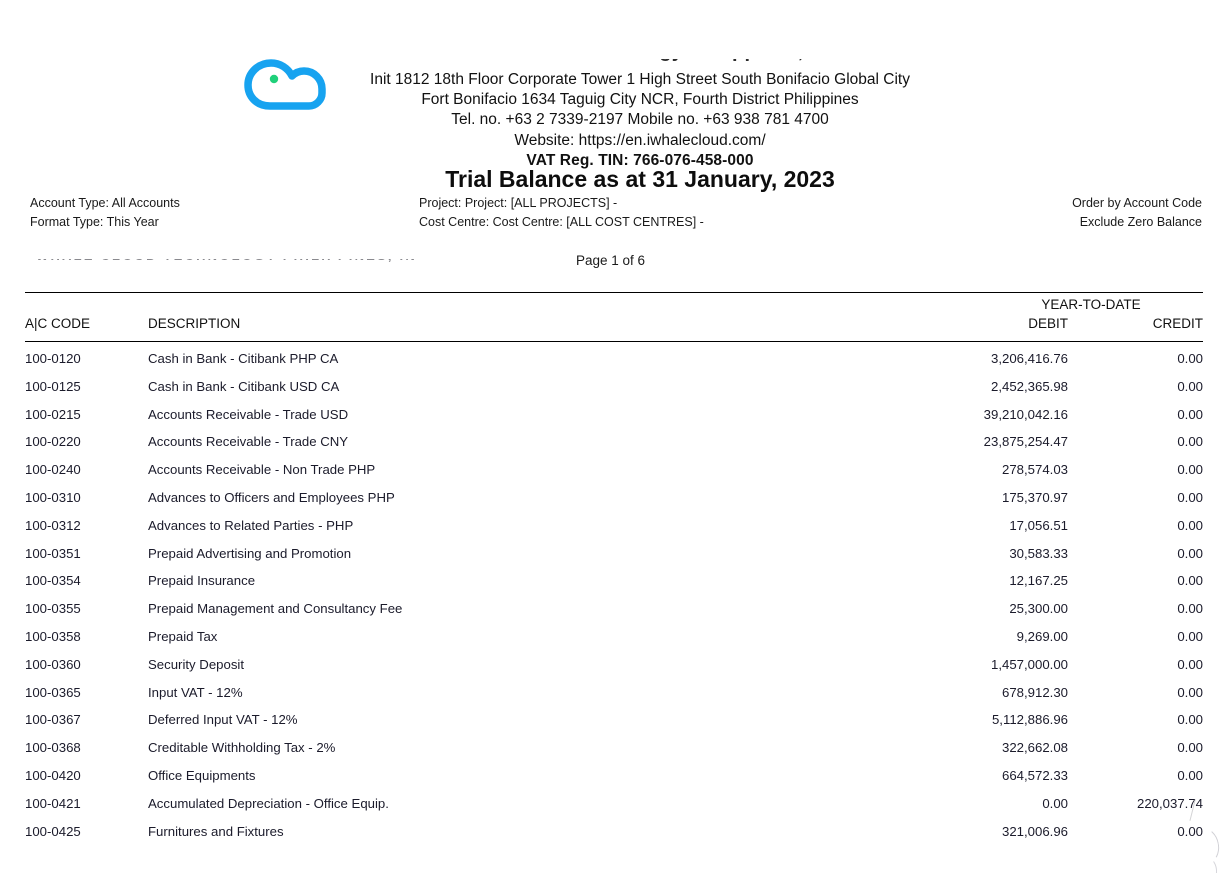 The image size is (1221, 873). I want to click on cell-debit: 9,269.00, so click(1042, 636).